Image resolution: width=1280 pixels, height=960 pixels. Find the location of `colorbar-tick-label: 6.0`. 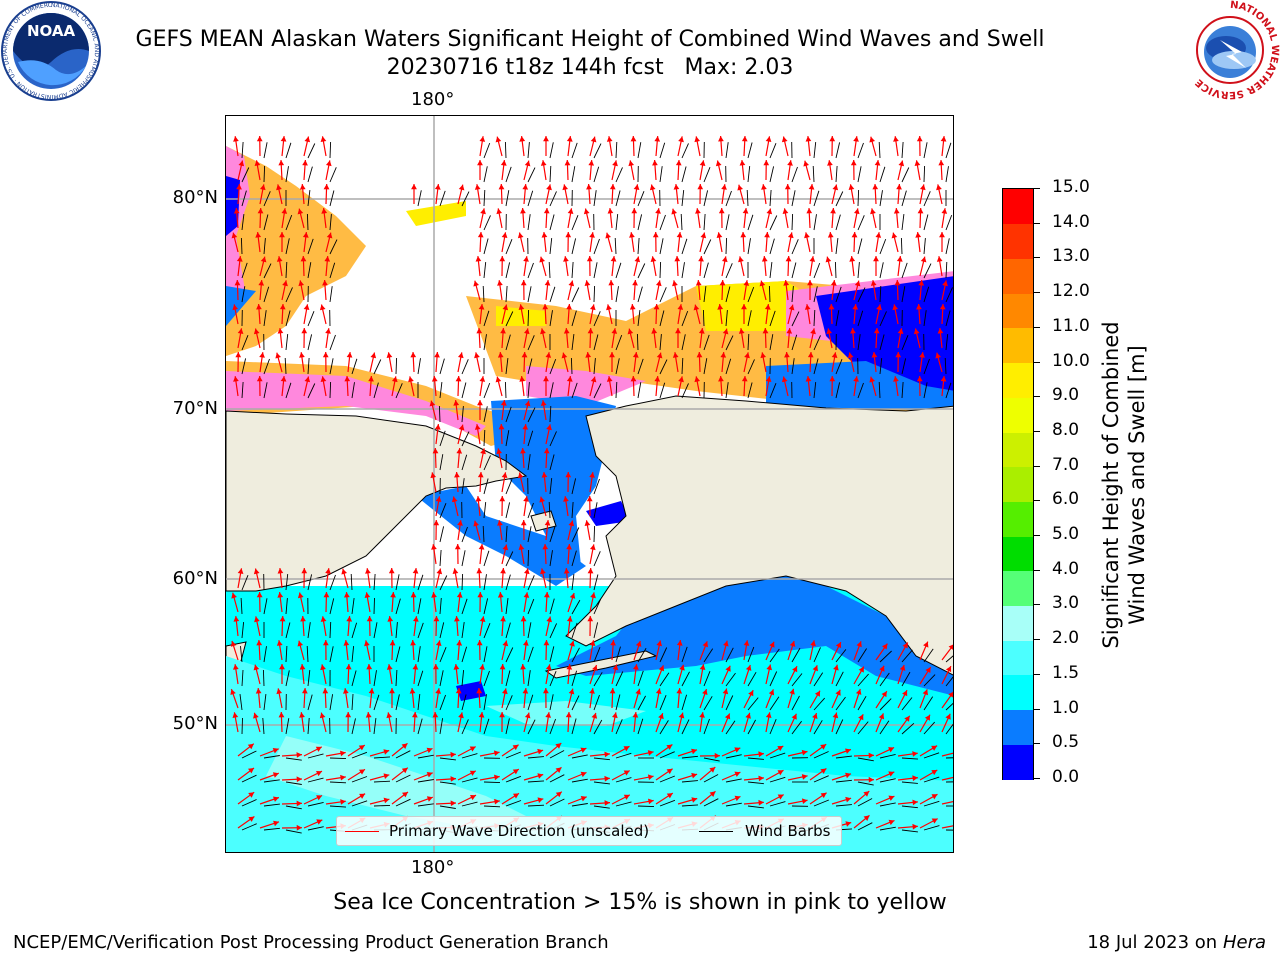

colorbar-tick-label: 6.0 is located at coordinates (1066, 499).